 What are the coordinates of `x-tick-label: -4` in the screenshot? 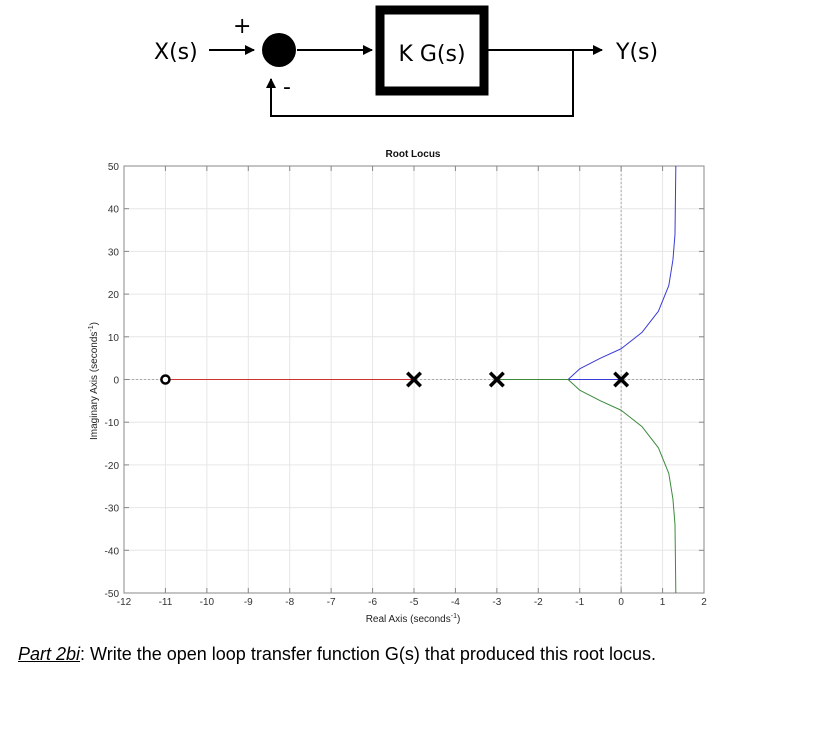 It's located at (455, 602).